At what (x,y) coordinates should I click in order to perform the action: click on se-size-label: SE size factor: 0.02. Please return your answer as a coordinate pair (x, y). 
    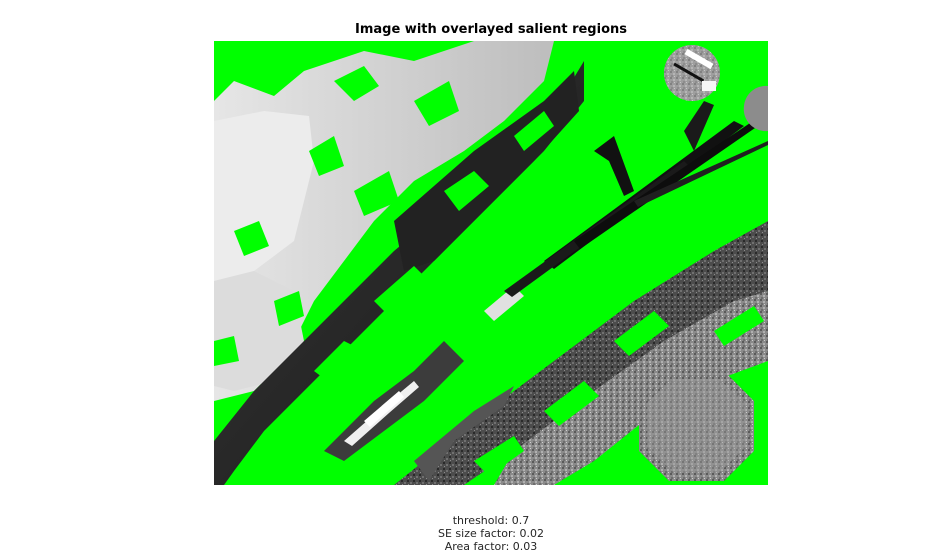
    Looking at the image, I should click on (491, 533).